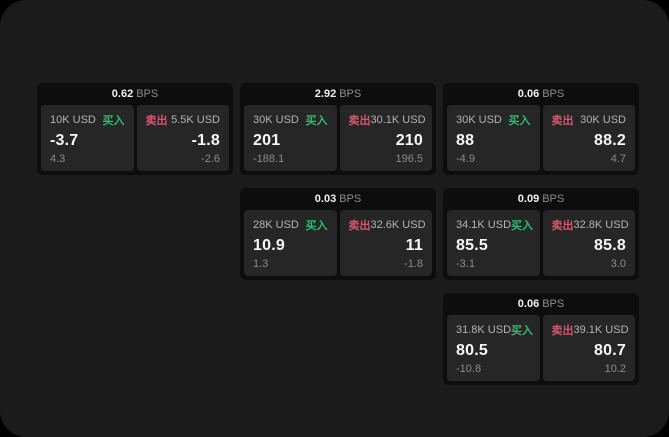 The image size is (669, 437). What do you see at coordinates (338, 94) in the screenshot?
I see `card-header: 2.92 BPS` at bounding box center [338, 94].